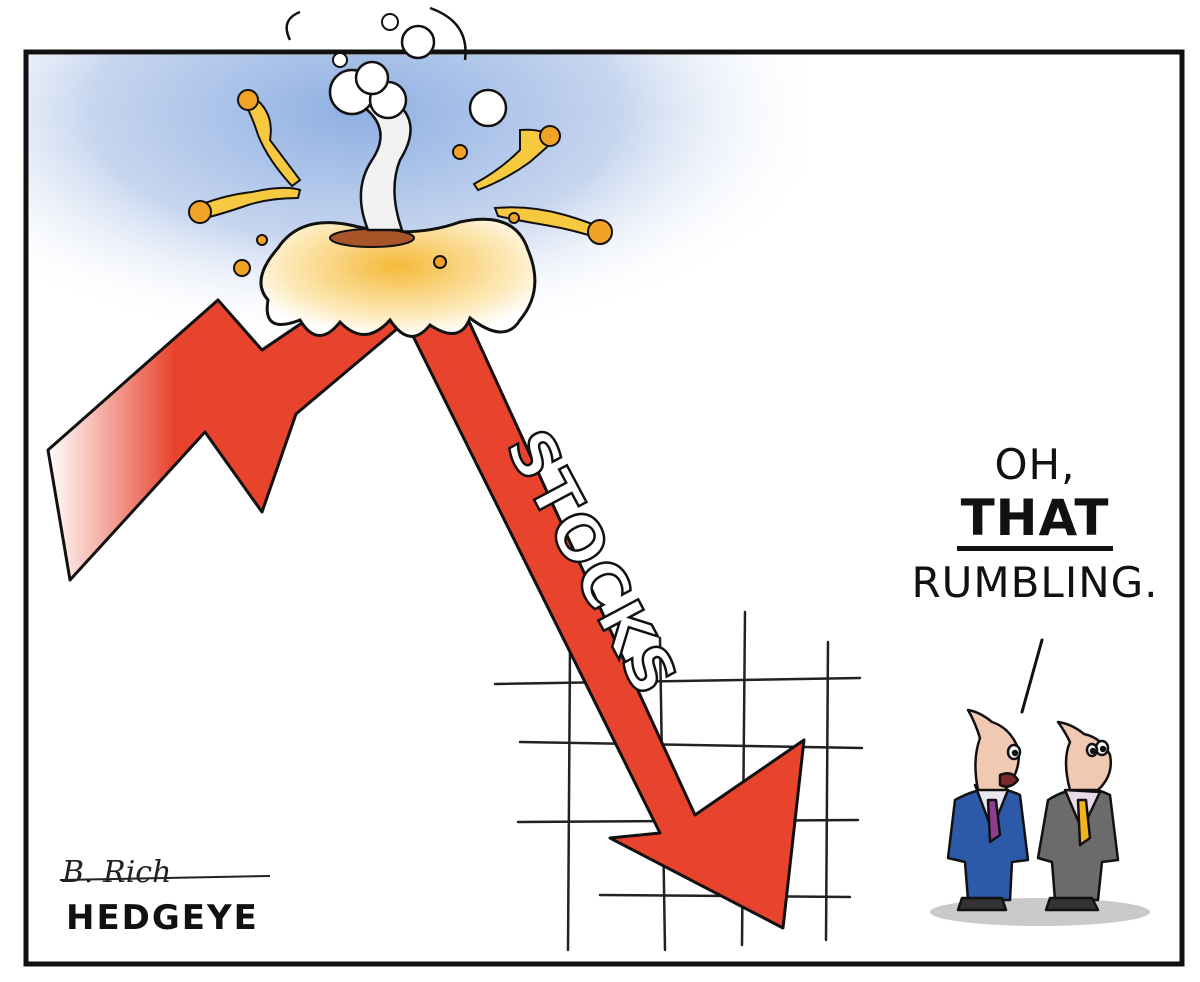  What do you see at coordinates (162, 918) in the screenshot?
I see `brand-logo-text: HEDGEYE` at bounding box center [162, 918].